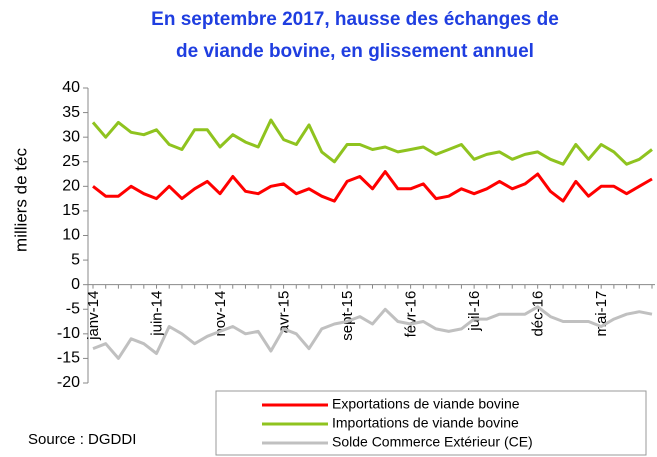 This screenshot has height=457, width=657. I want to click on legend-box, so click(431, 423).